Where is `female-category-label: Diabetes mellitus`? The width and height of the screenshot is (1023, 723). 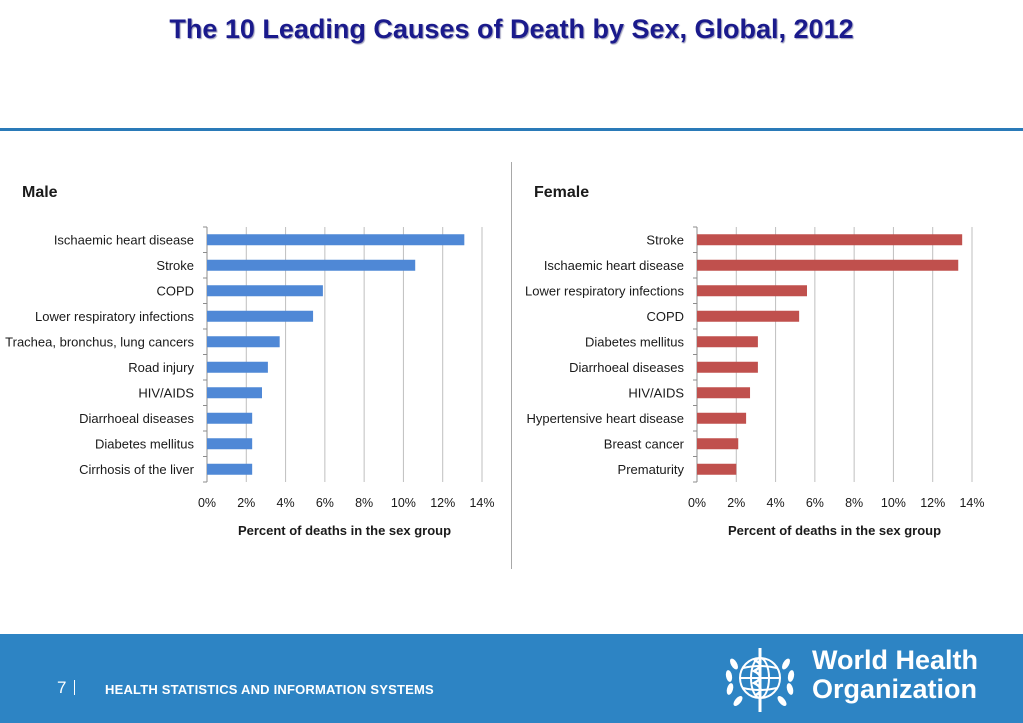 female-category-label: Diabetes mellitus is located at coordinates (634, 341).